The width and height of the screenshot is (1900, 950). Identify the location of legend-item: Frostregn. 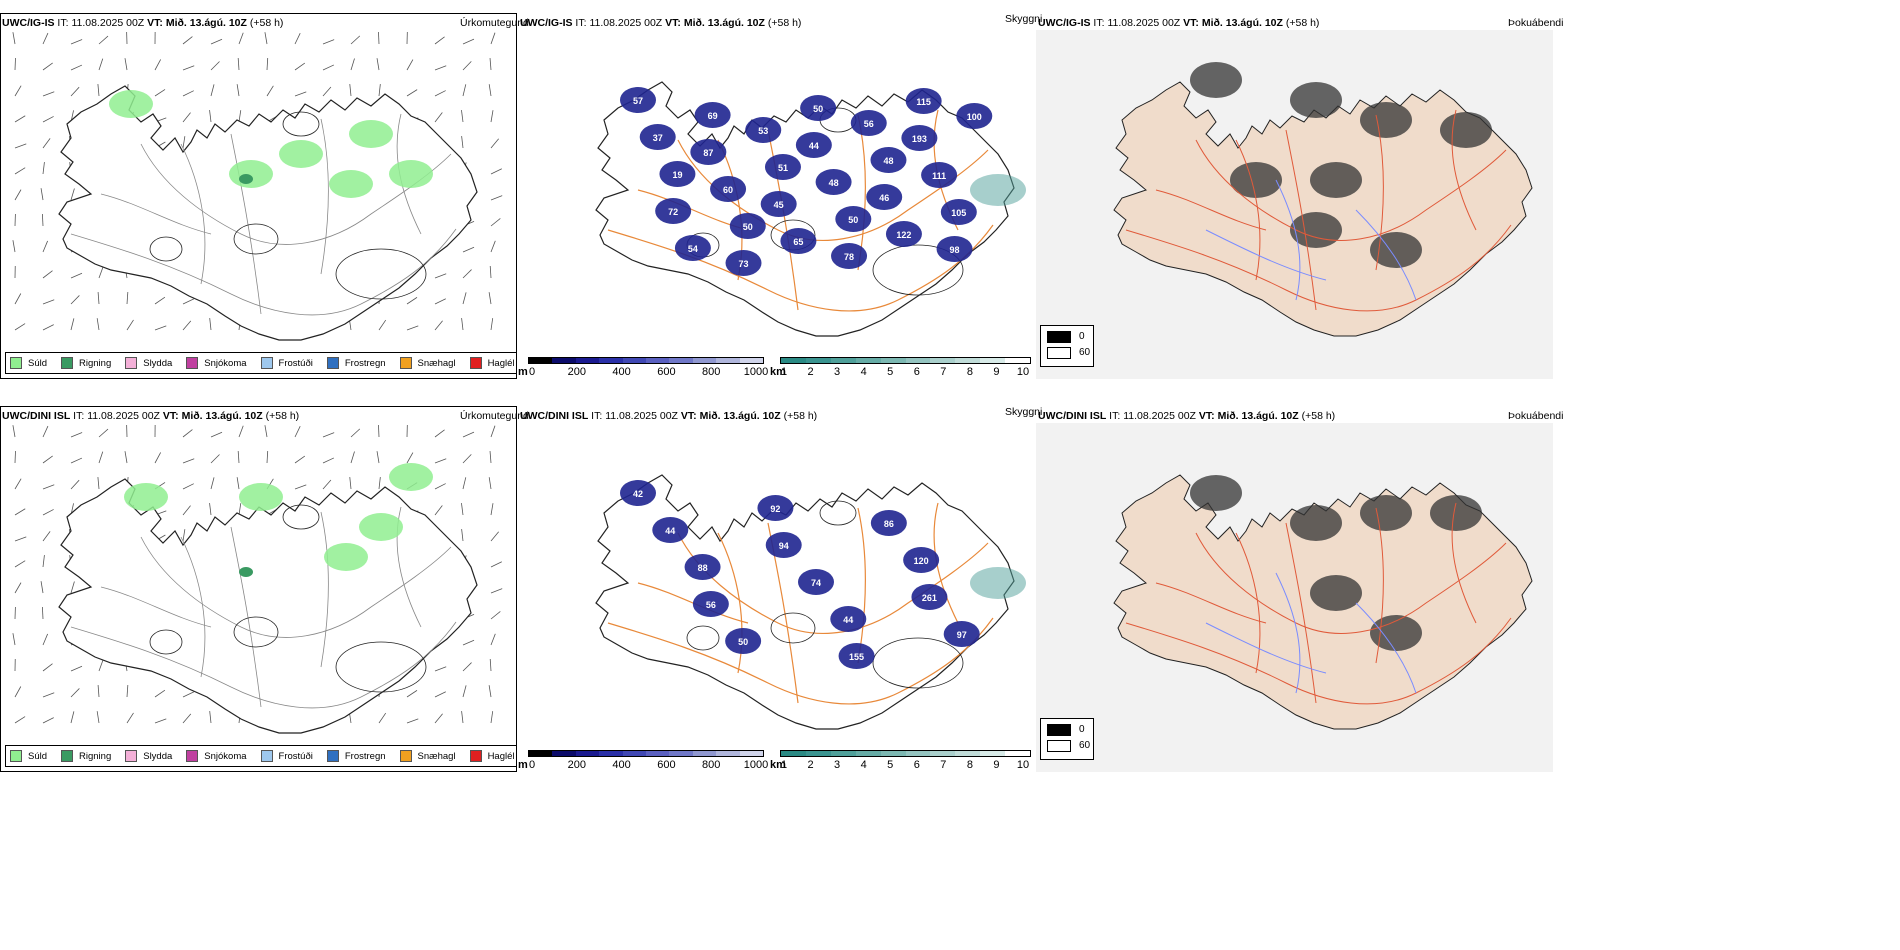
(356, 756).